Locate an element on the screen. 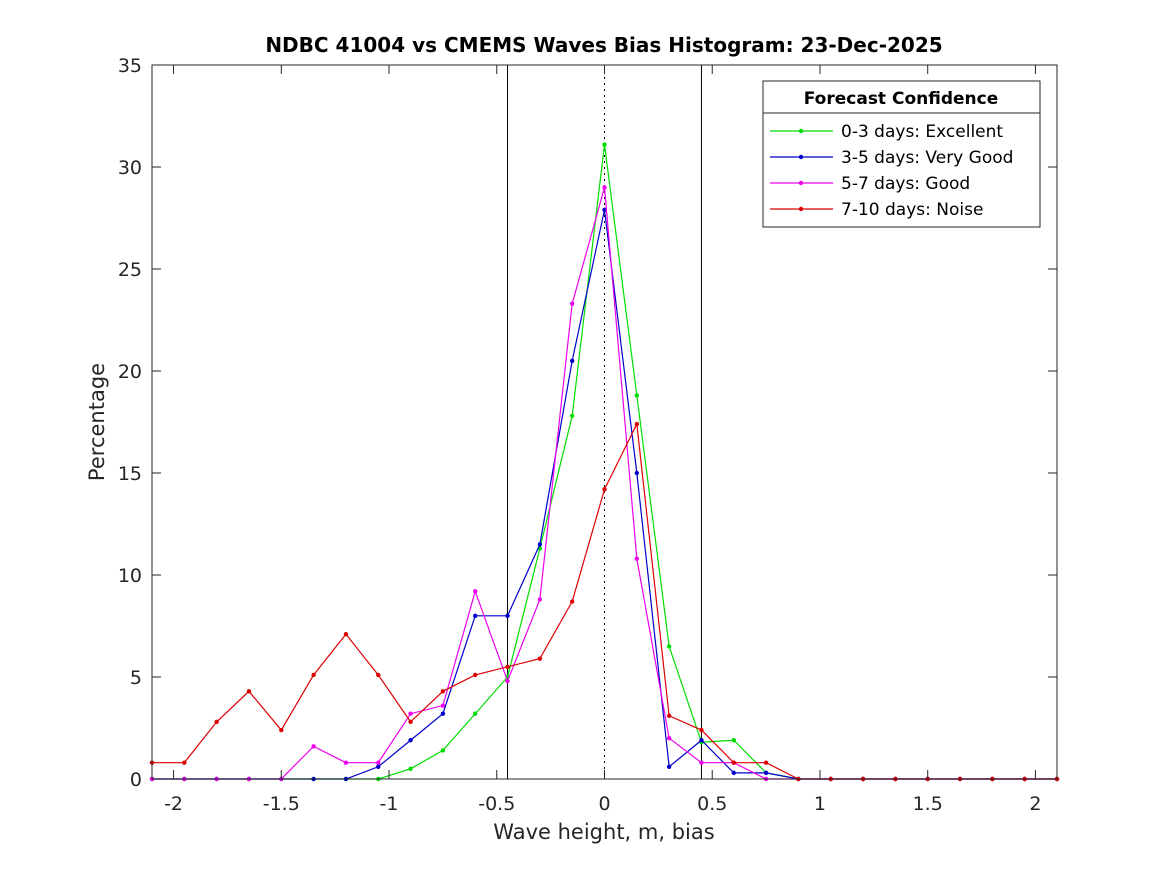 The width and height of the screenshot is (1167, 875). legend-label: 5-7 days: Good is located at coordinates (905, 184).